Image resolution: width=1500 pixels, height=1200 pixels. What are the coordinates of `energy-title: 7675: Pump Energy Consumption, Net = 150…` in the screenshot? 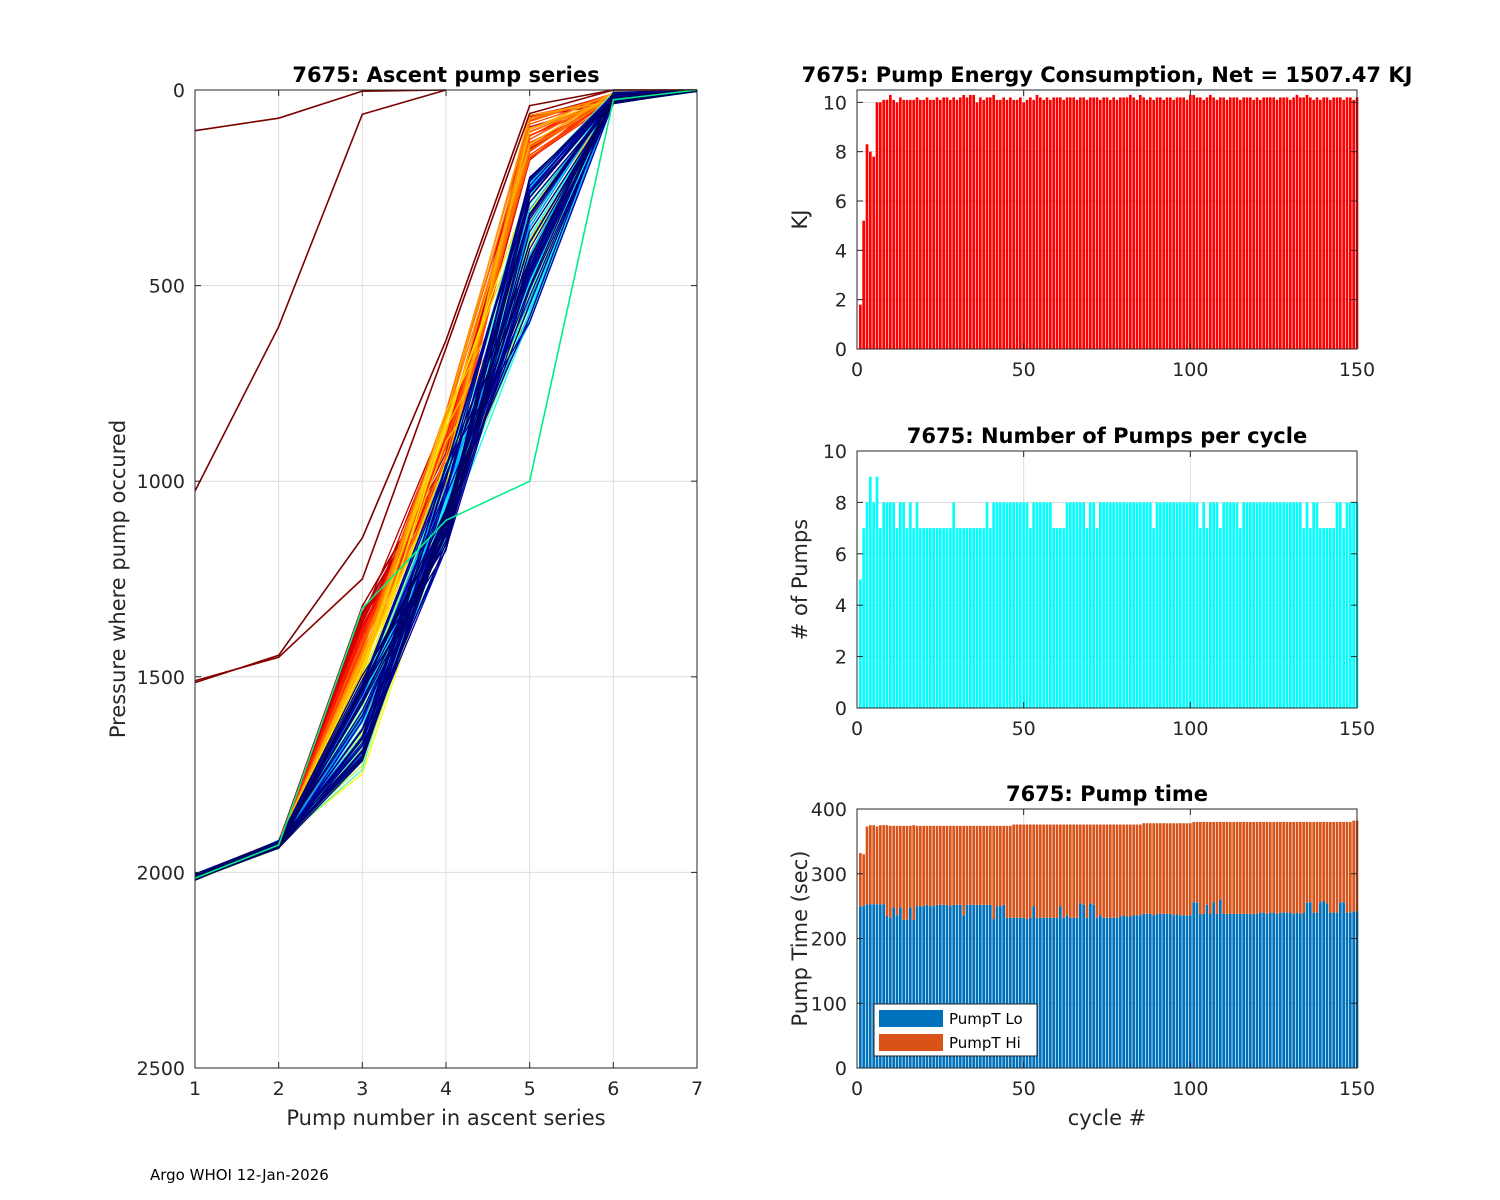 It's located at (1107, 75).